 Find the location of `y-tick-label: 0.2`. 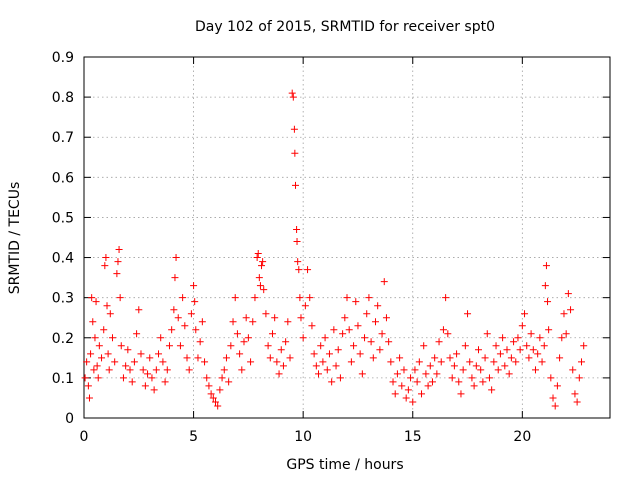

y-tick-label: 0.2 is located at coordinates (63, 339).